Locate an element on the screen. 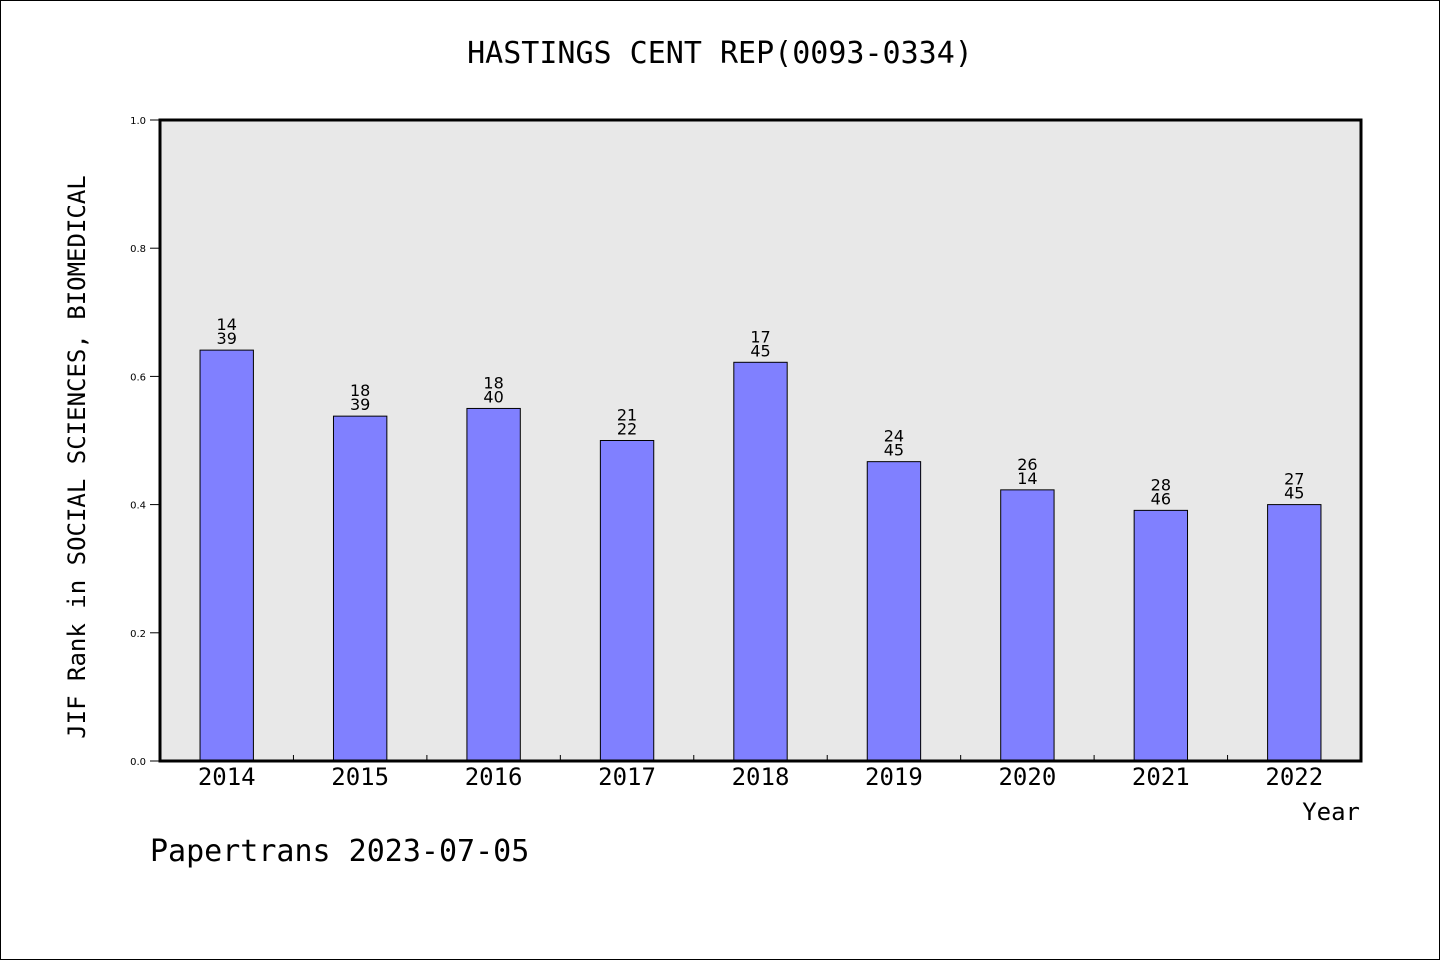 The height and width of the screenshot is (960, 1440). data-label-rank: 17 is located at coordinates (760, 336).